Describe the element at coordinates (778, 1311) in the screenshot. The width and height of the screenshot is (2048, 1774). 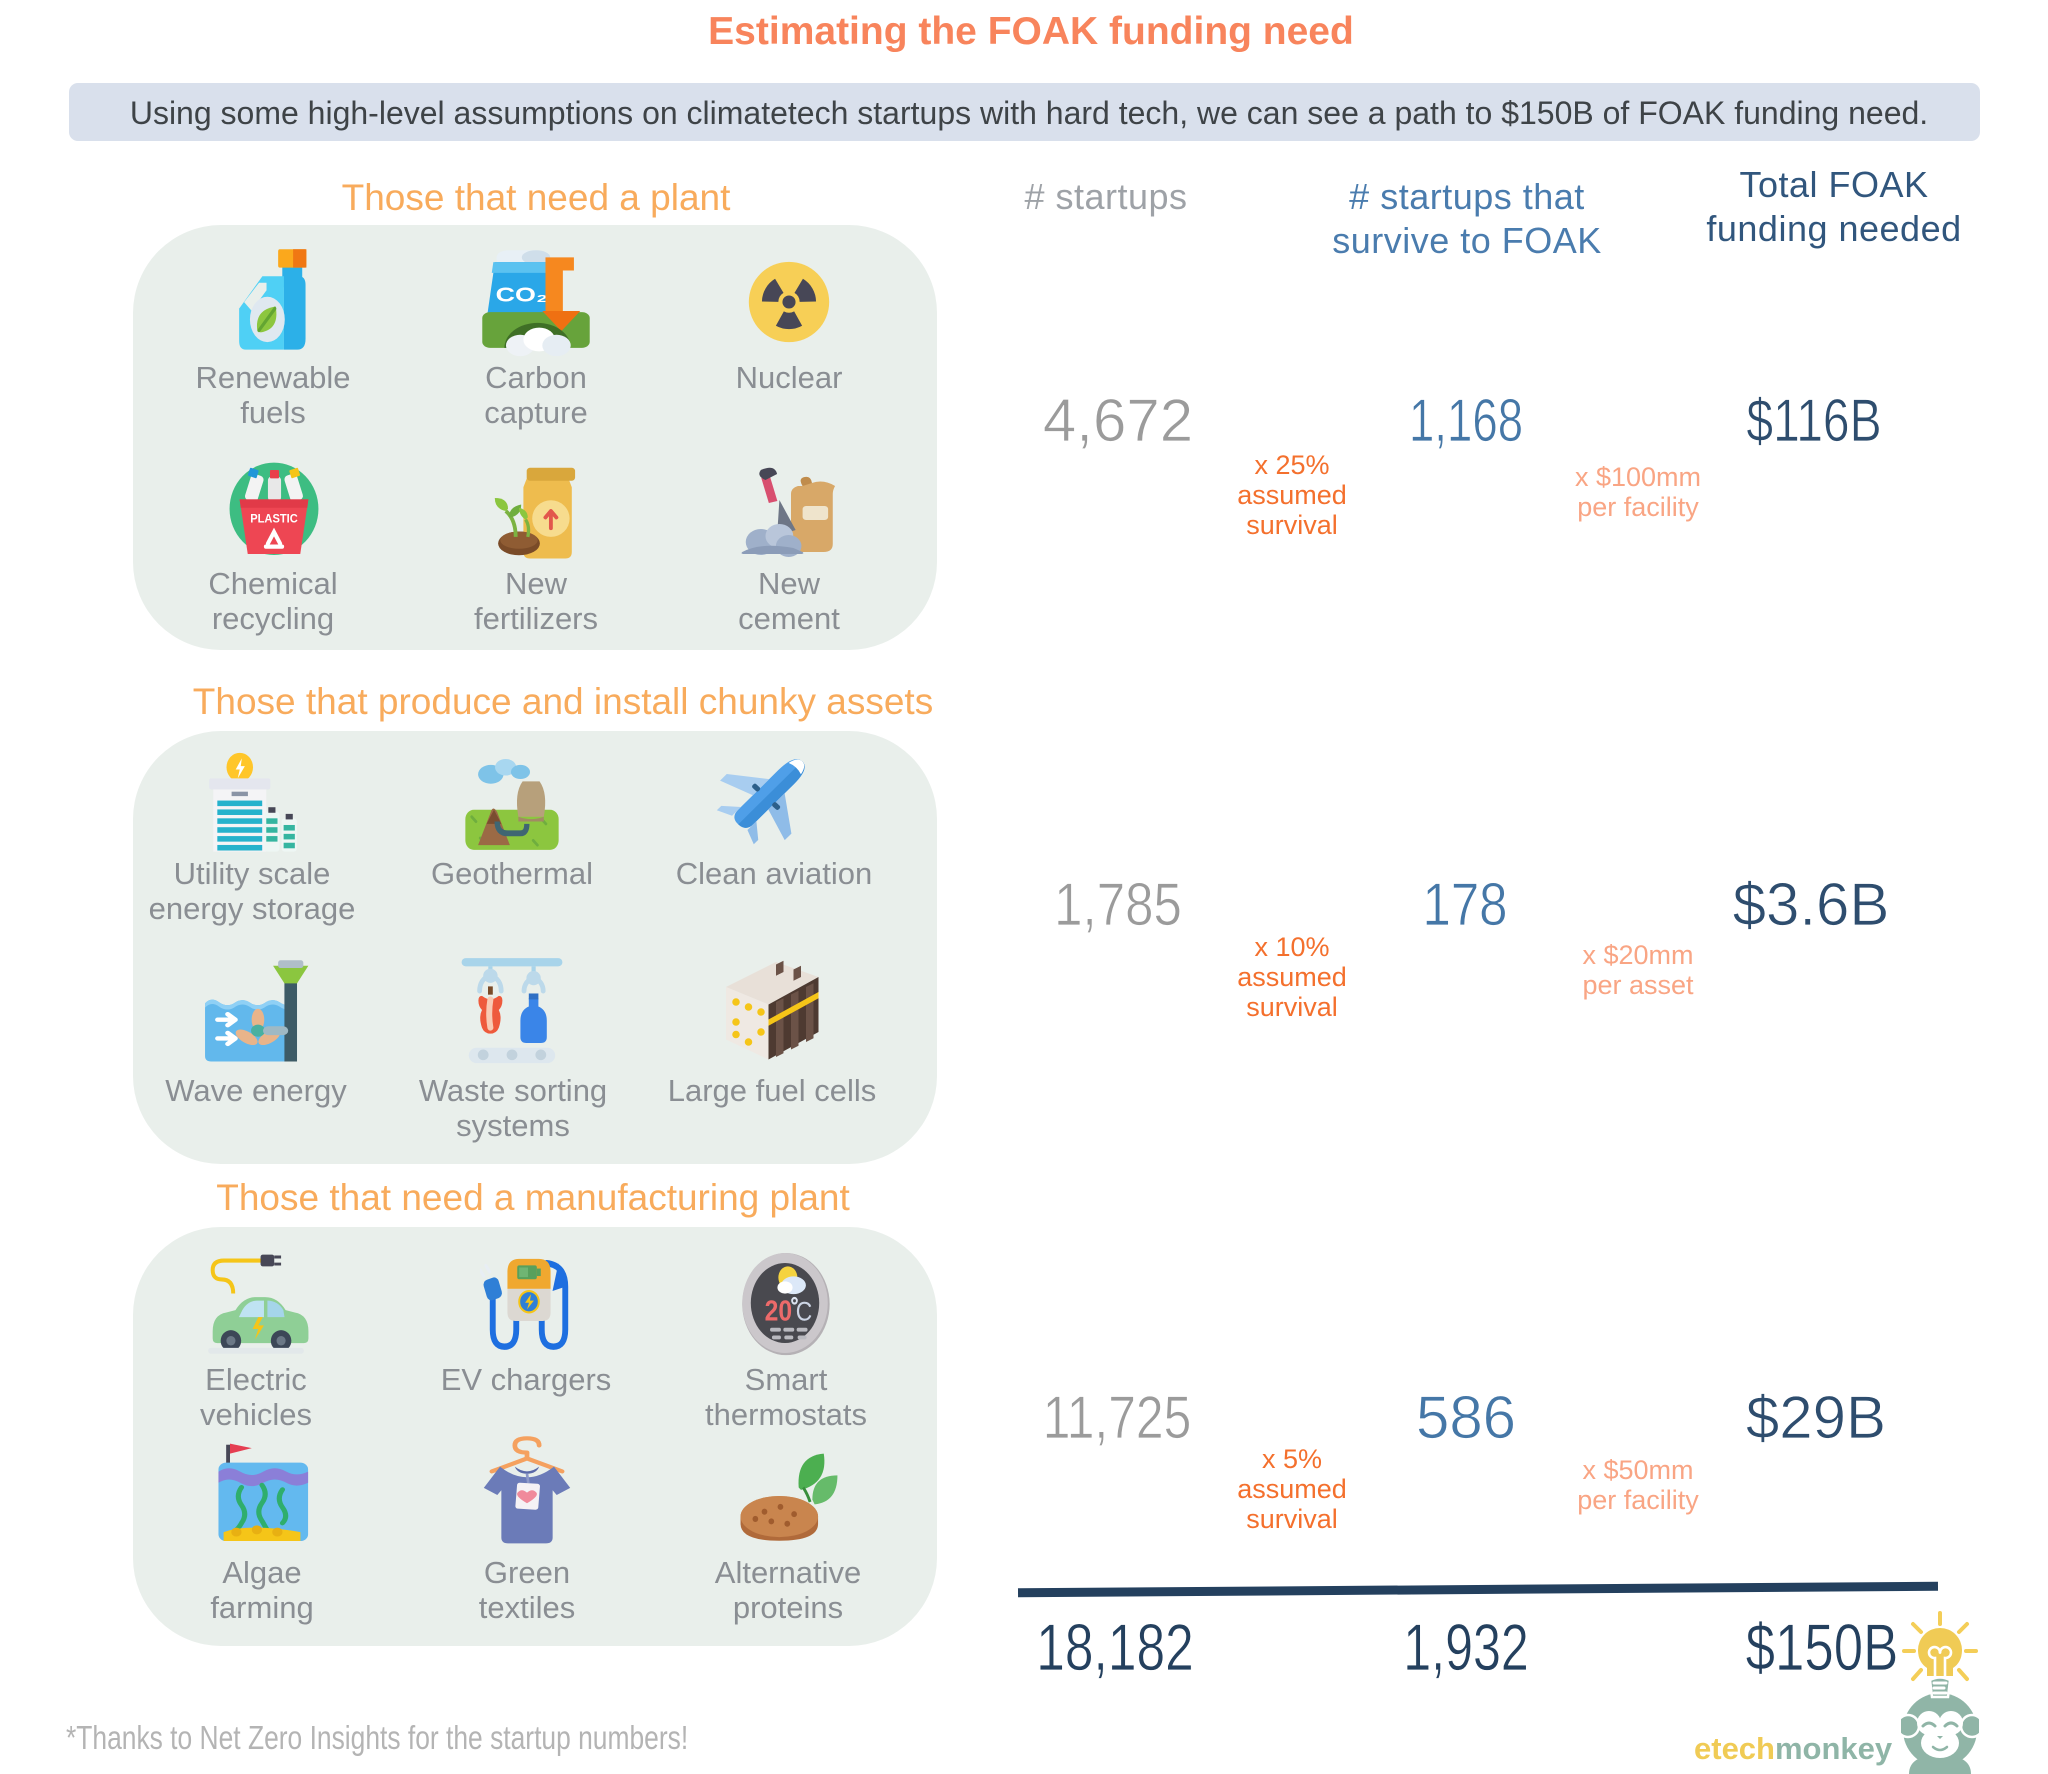
I see `svg-text: 20` at that location.